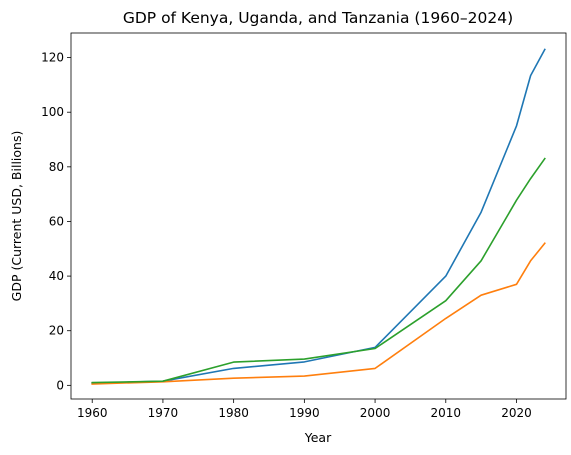 This screenshot has height=455, width=571. What do you see at coordinates (92, 413) in the screenshot?
I see `x-tick-label: 1960` at bounding box center [92, 413].